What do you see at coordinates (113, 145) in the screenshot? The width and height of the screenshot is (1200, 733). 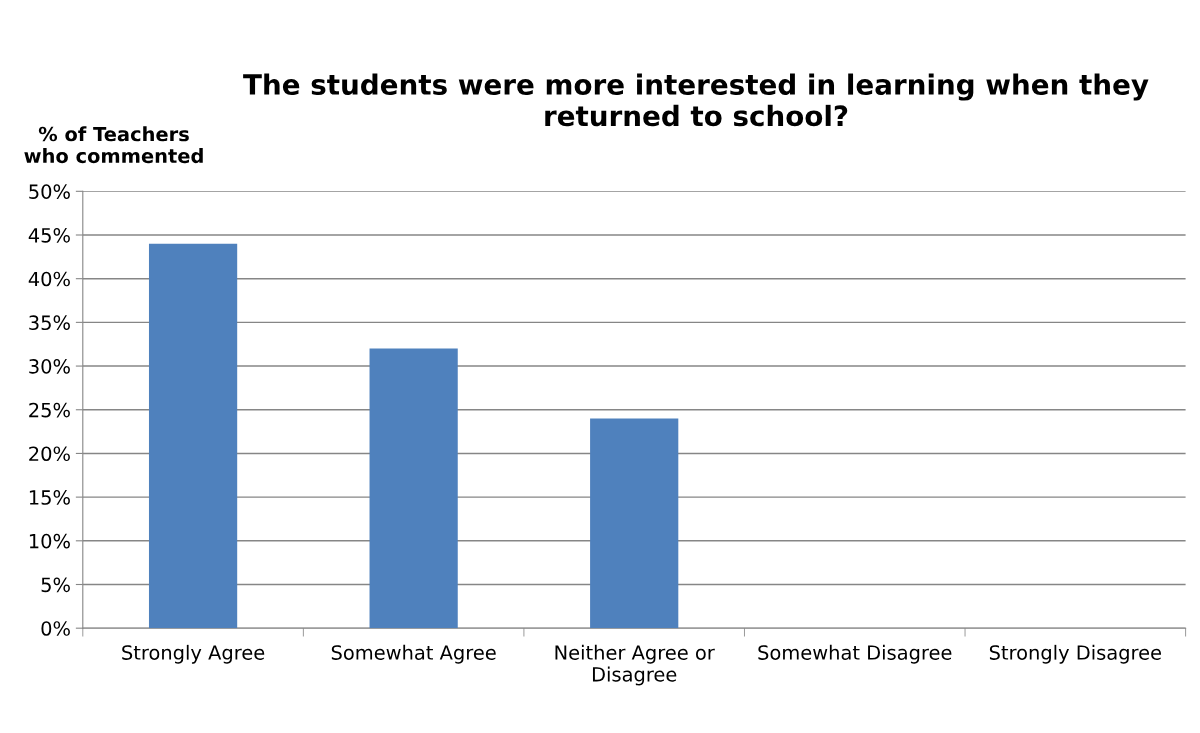 I see `y-axis-title: % of Teachers who commented` at bounding box center [113, 145].